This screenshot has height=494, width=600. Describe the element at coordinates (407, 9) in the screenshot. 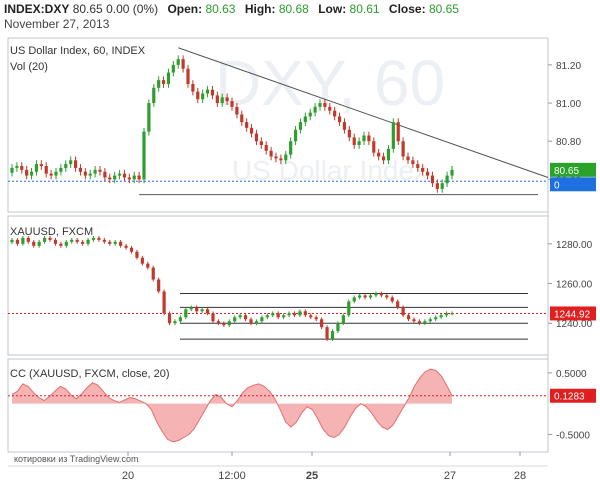

I see `close-label: Close:` at that location.